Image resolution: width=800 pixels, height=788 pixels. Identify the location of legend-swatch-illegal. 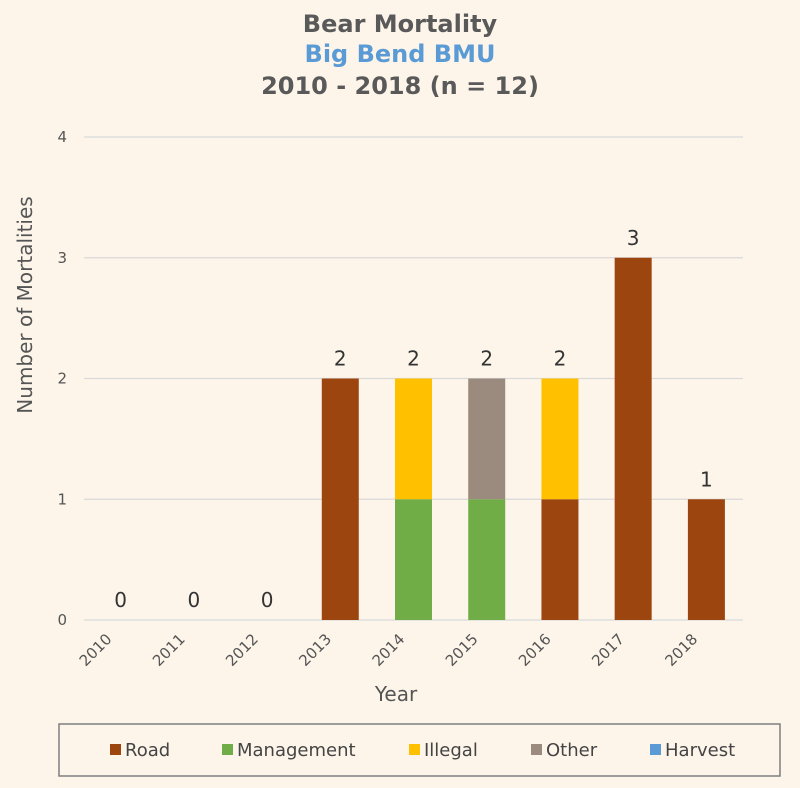
(414, 749).